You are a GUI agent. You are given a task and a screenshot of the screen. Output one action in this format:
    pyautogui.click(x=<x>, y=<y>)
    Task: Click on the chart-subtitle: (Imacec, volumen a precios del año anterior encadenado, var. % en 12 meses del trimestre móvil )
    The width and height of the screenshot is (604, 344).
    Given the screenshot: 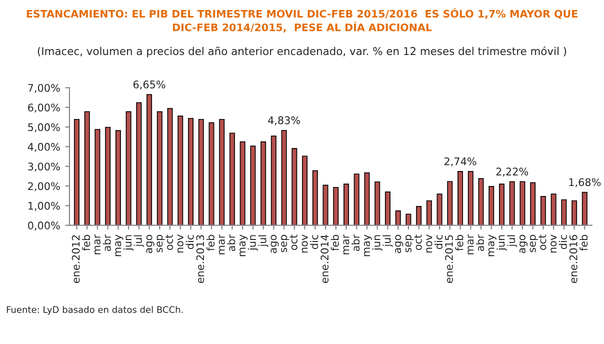 What is the action you would take?
    pyautogui.click(x=302, y=52)
    